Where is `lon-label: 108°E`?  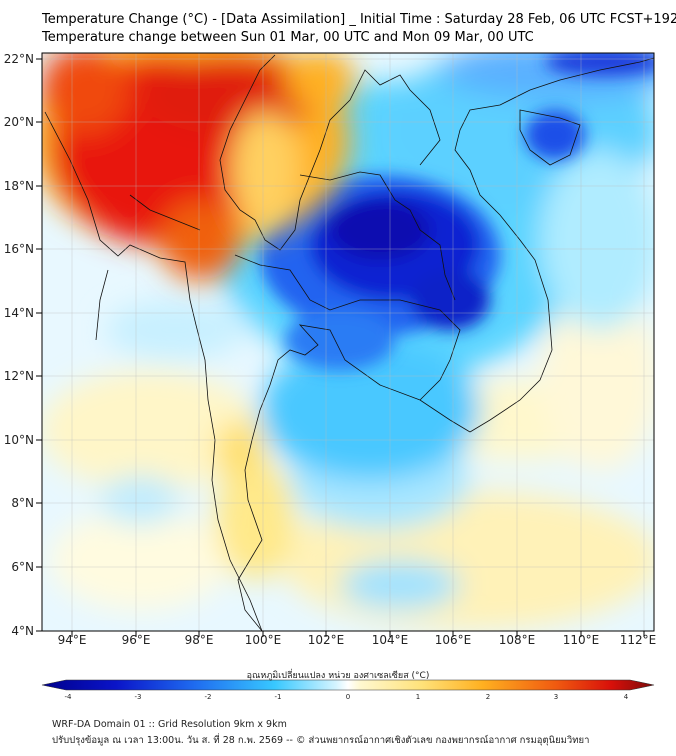
lon-label: 108°E is located at coordinates (517, 640).